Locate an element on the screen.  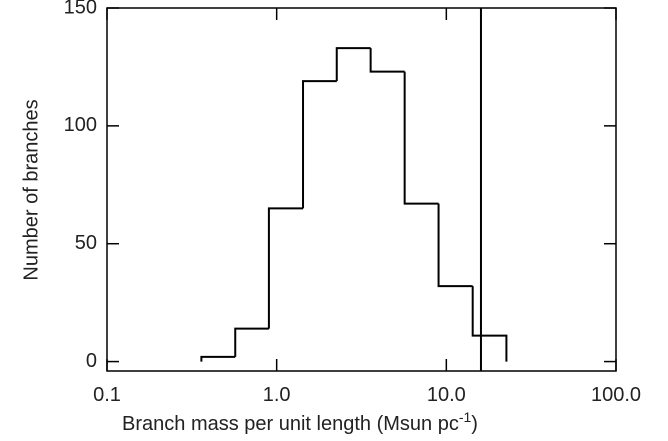
x-label-suffix: ) is located at coordinates (474, 424).